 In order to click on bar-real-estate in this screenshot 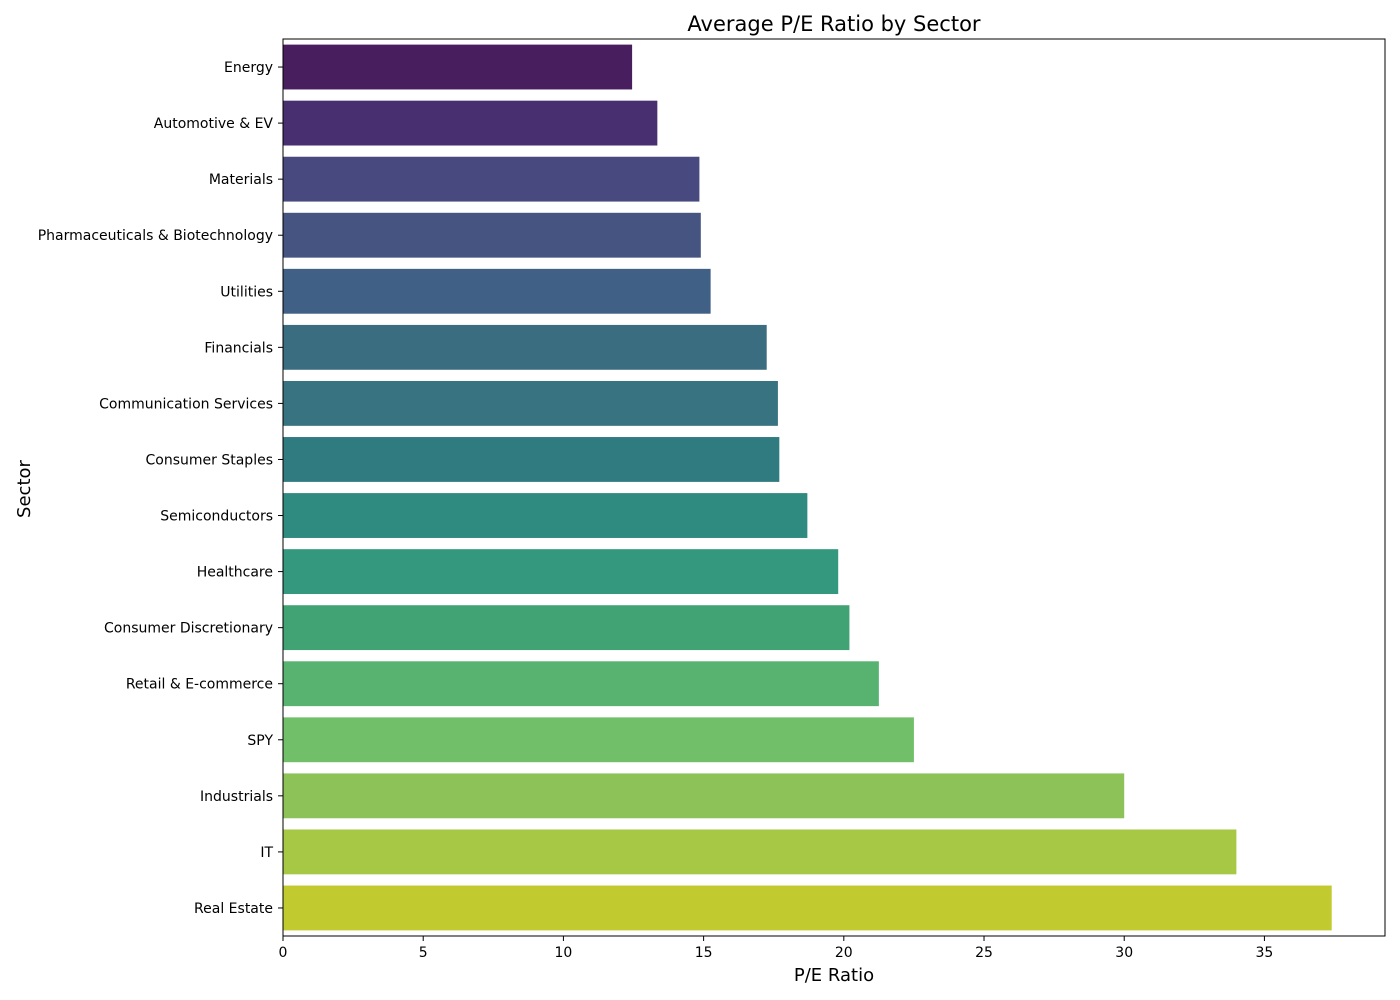, I will do `click(807, 908)`.